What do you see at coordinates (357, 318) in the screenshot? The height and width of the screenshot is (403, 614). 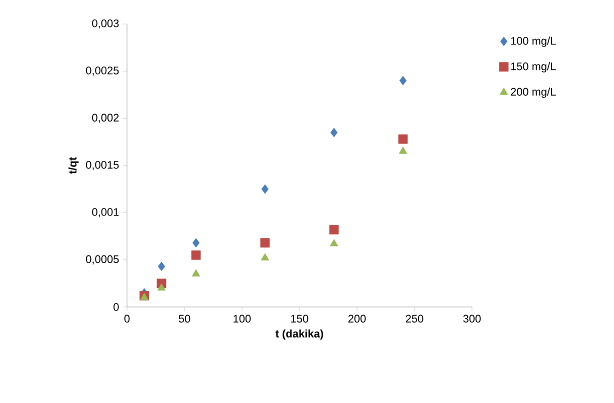 I see `x-tick-label: 200` at bounding box center [357, 318].